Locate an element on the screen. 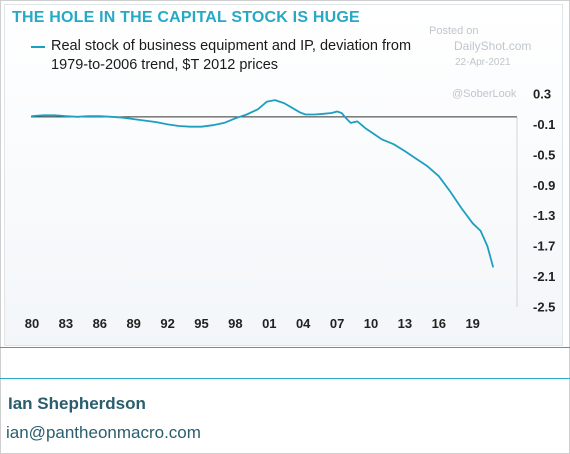  x-tick-label: 13 is located at coordinates (405, 323).